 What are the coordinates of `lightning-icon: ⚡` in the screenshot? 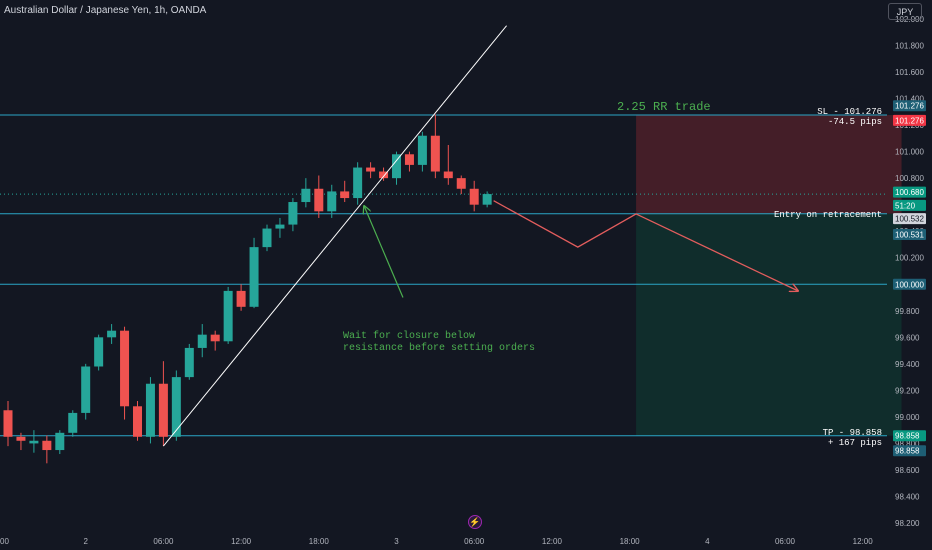 It's located at (475, 522).